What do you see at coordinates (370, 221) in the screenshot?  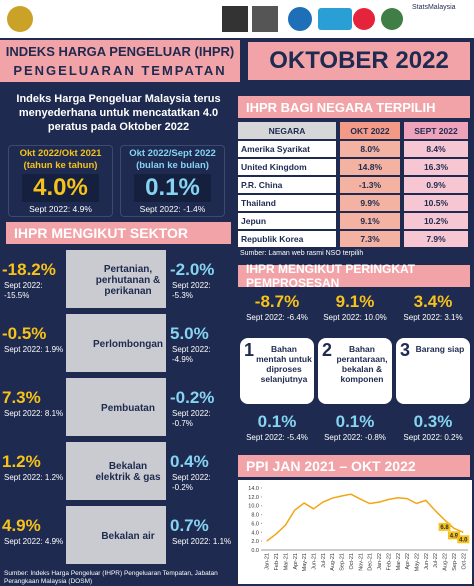 I see `table-cell: 9.1%` at bounding box center [370, 221].